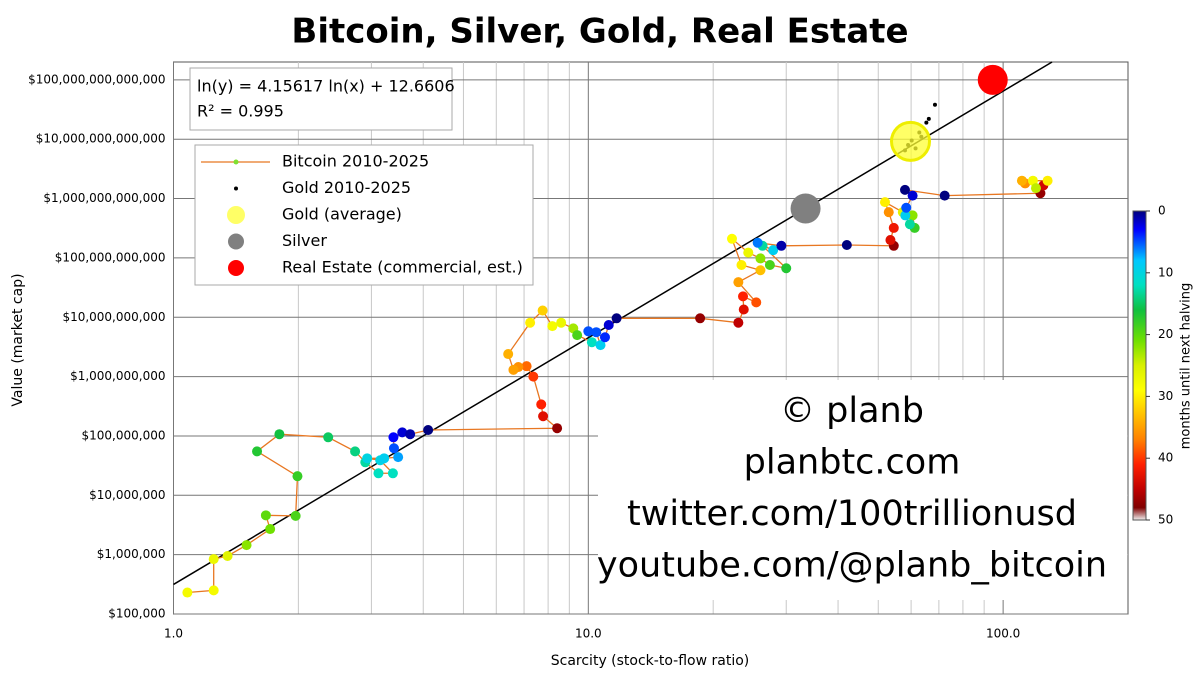 This screenshot has width=1200, height=676. What do you see at coordinates (117, 376) in the screenshot?
I see `y-tick-label: $1,000,000,000` at bounding box center [117, 376].